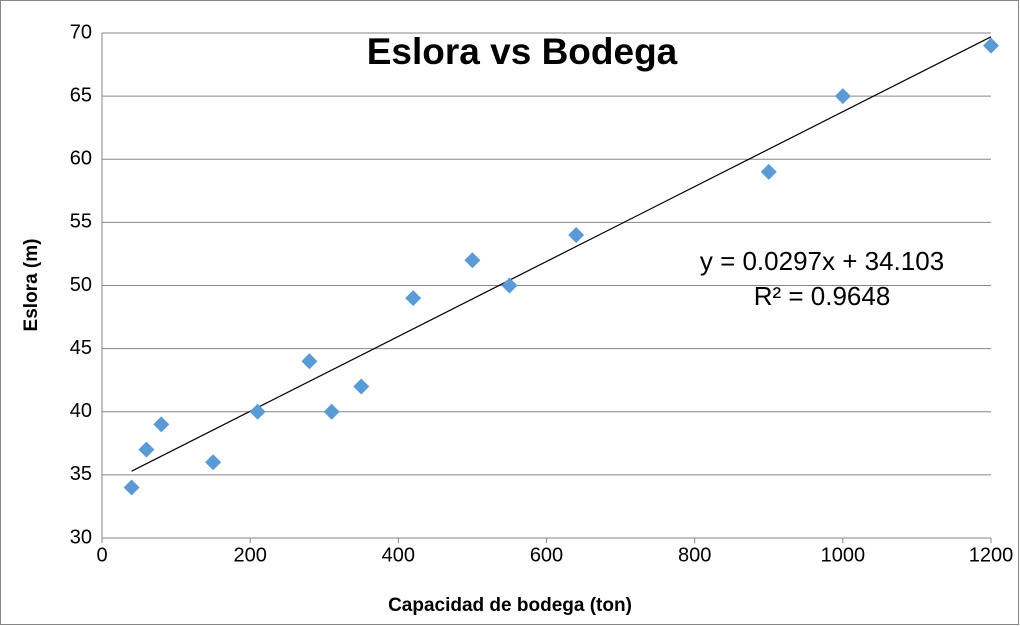  What do you see at coordinates (81, 348) in the screenshot?
I see `y-tick-label: 45` at bounding box center [81, 348].